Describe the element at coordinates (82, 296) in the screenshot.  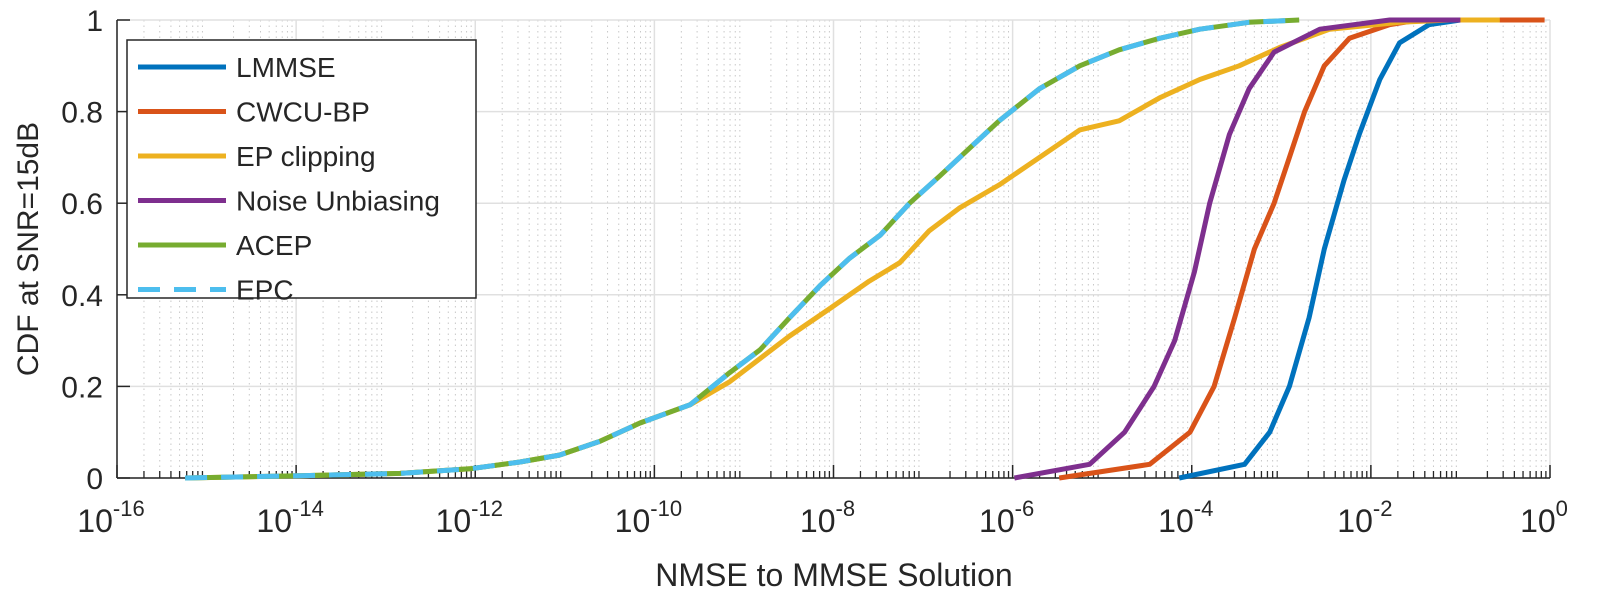
I see `y-tick-label: 0.4` at that location.